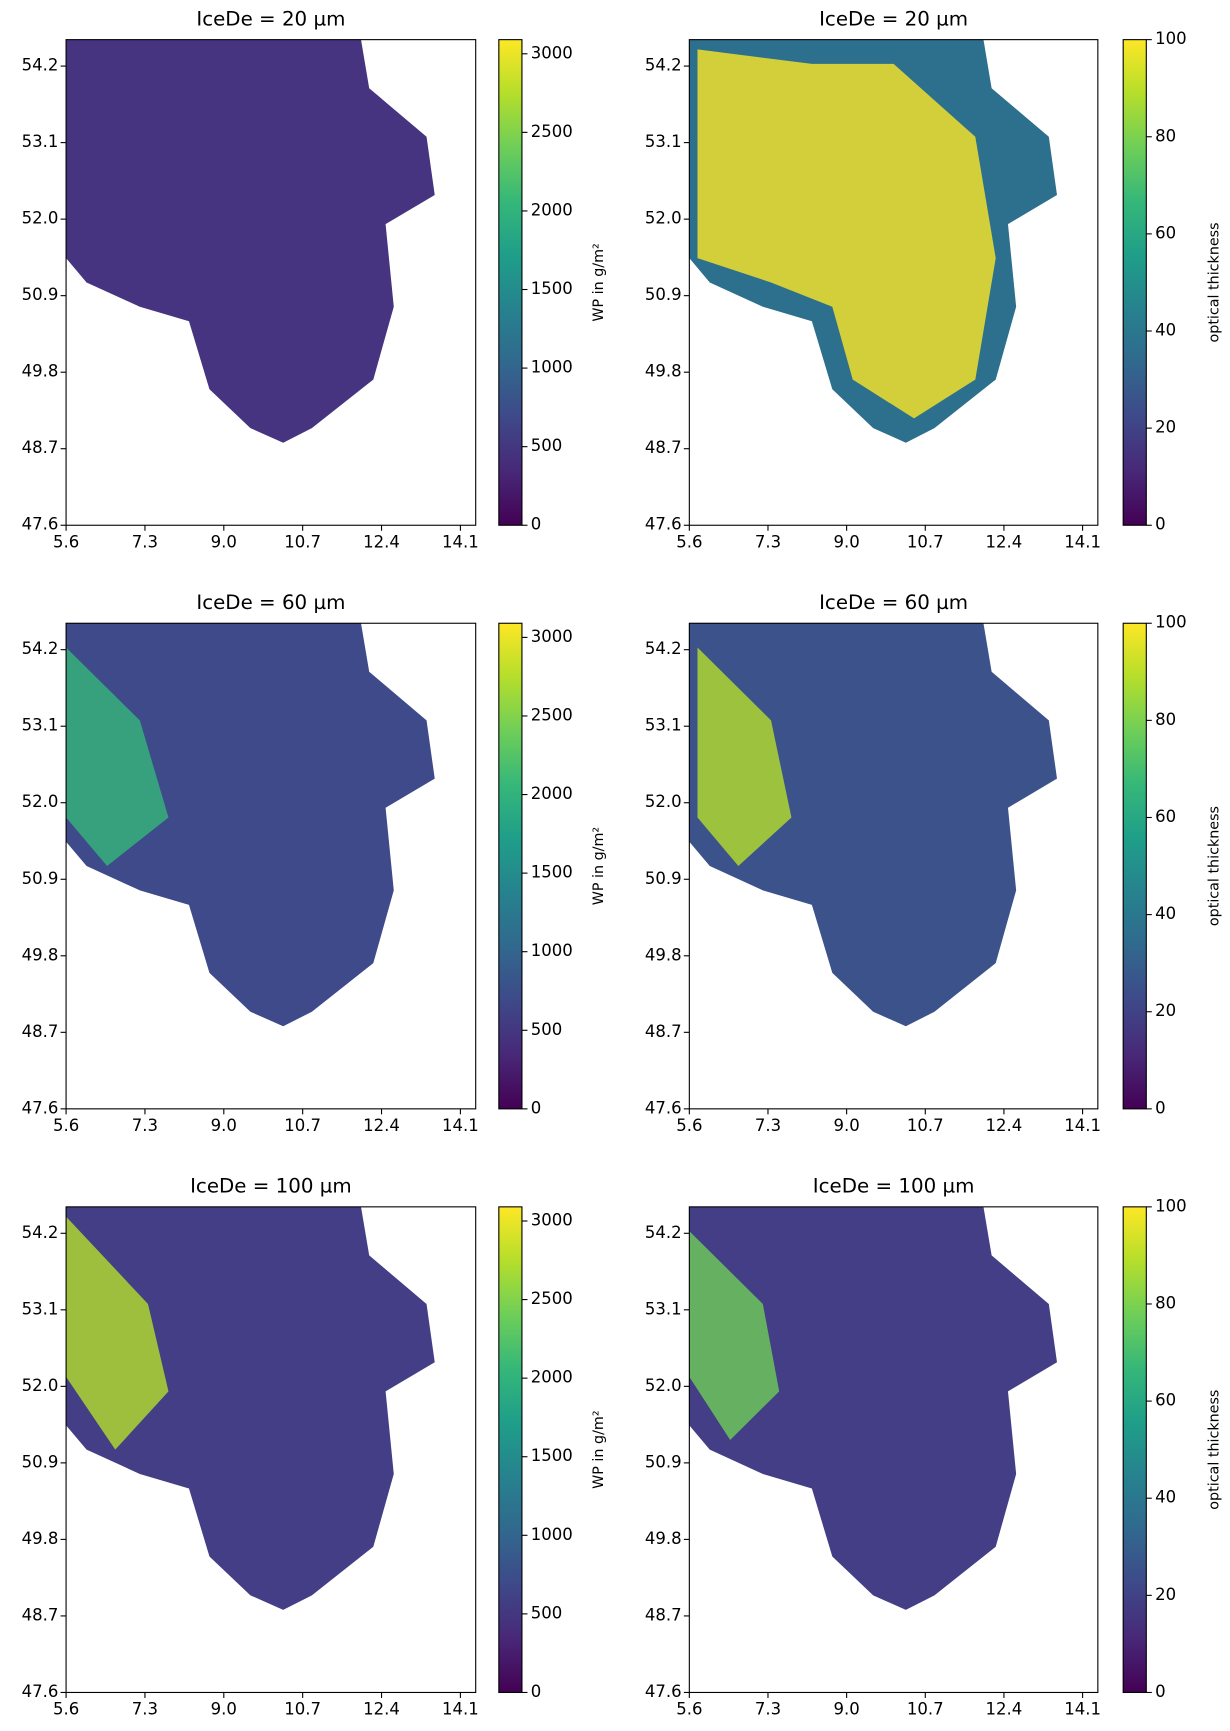 This screenshot has height=1731, width=1230. What do you see at coordinates (893, 602) in the screenshot?
I see `panel-title: IceDe = 60 µm` at bounding box center [893, 602].